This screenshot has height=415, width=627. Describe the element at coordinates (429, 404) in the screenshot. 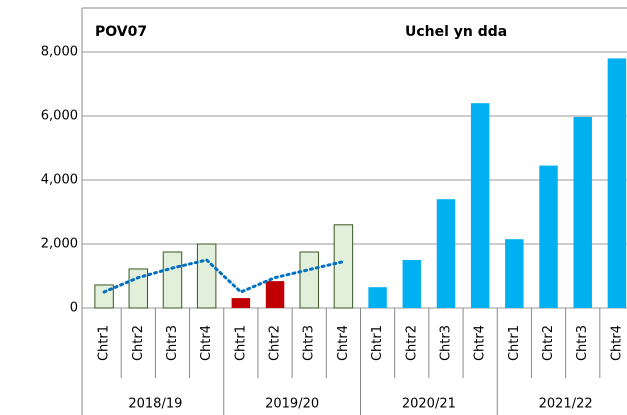

I see `group-label: 2020/21` at that location.